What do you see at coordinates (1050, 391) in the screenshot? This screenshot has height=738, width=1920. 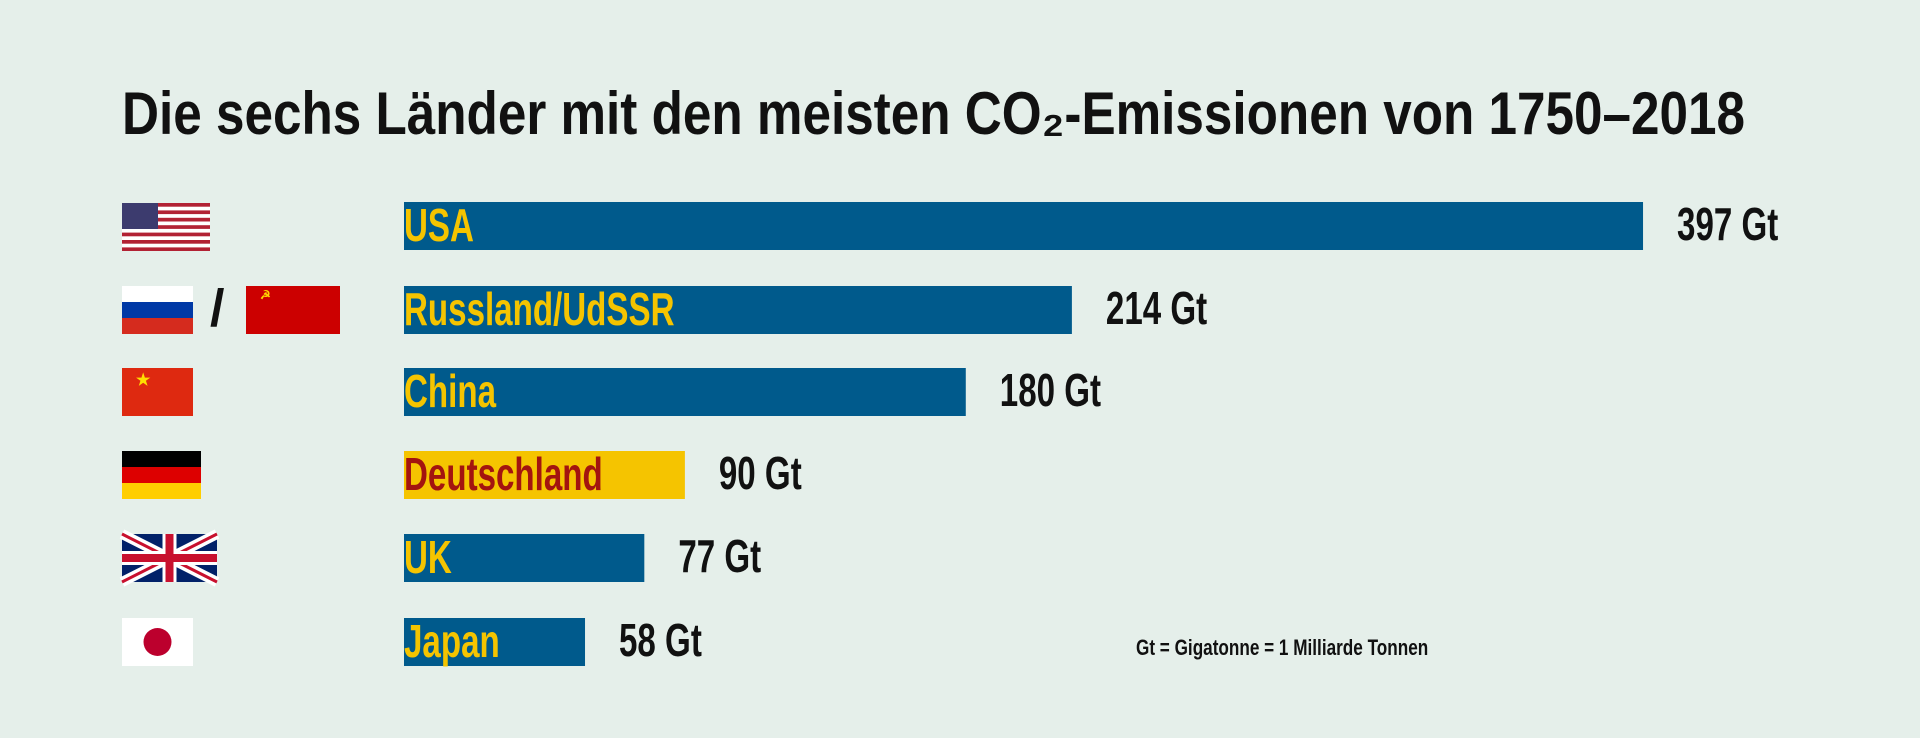 I see `value-label: 180 Gt` at bounding box center [1050, 391].